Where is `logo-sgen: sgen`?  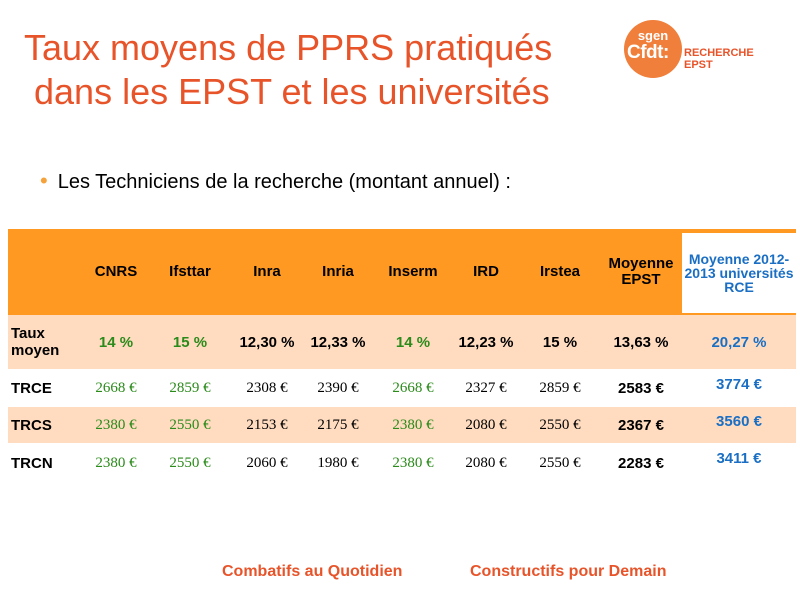
logo-sgen: sgen is located at coordinates (653, 35).